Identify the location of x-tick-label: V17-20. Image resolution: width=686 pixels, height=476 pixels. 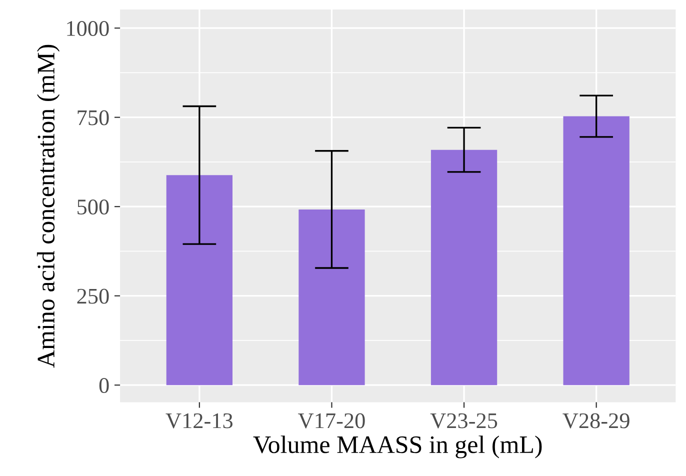
(331, 420).